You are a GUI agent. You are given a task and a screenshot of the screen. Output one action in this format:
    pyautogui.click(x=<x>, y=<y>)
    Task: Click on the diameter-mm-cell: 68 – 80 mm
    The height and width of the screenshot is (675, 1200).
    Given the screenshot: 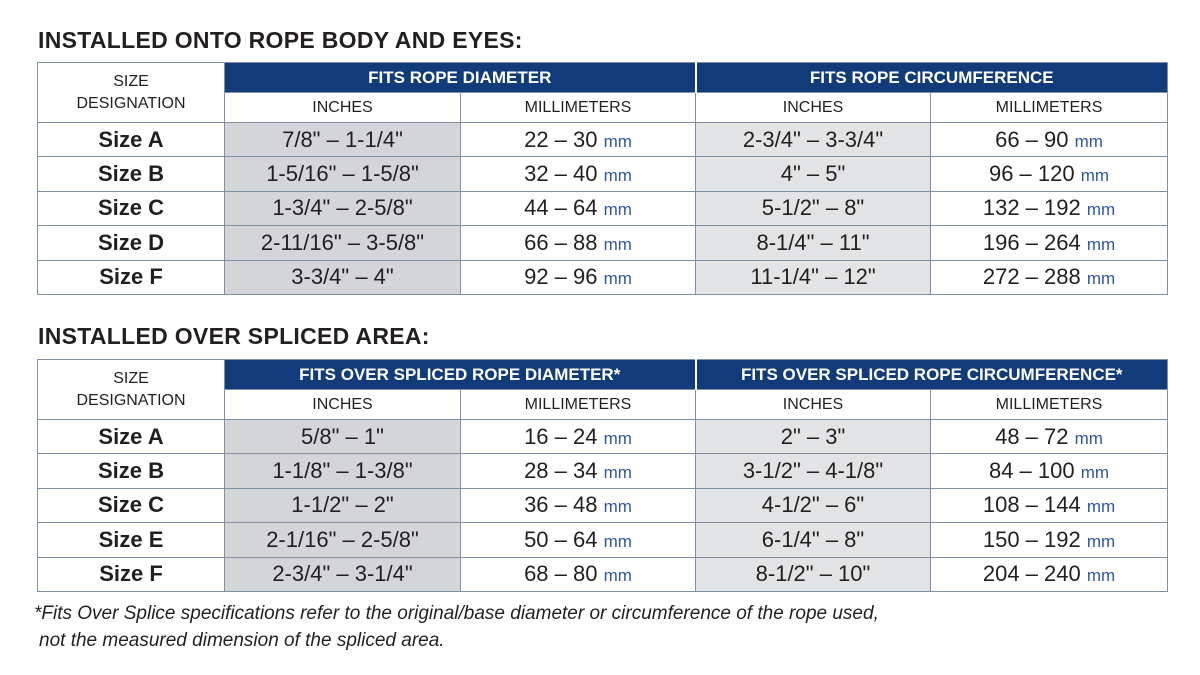 What is the action you would take?
    pyautogui.click(x=578, y=574)
    